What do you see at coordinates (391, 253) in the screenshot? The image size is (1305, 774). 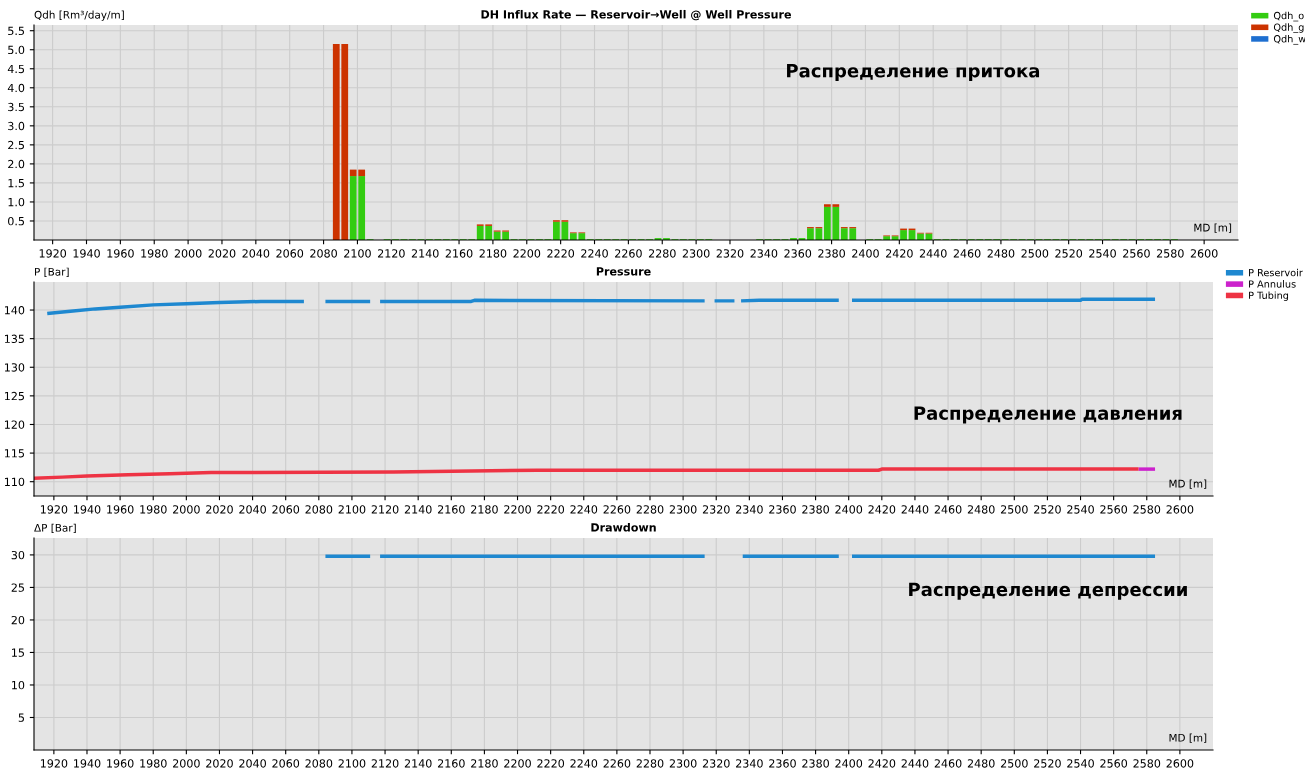 I see `x-tick-label: 2120` at bounding box center [391, 253].